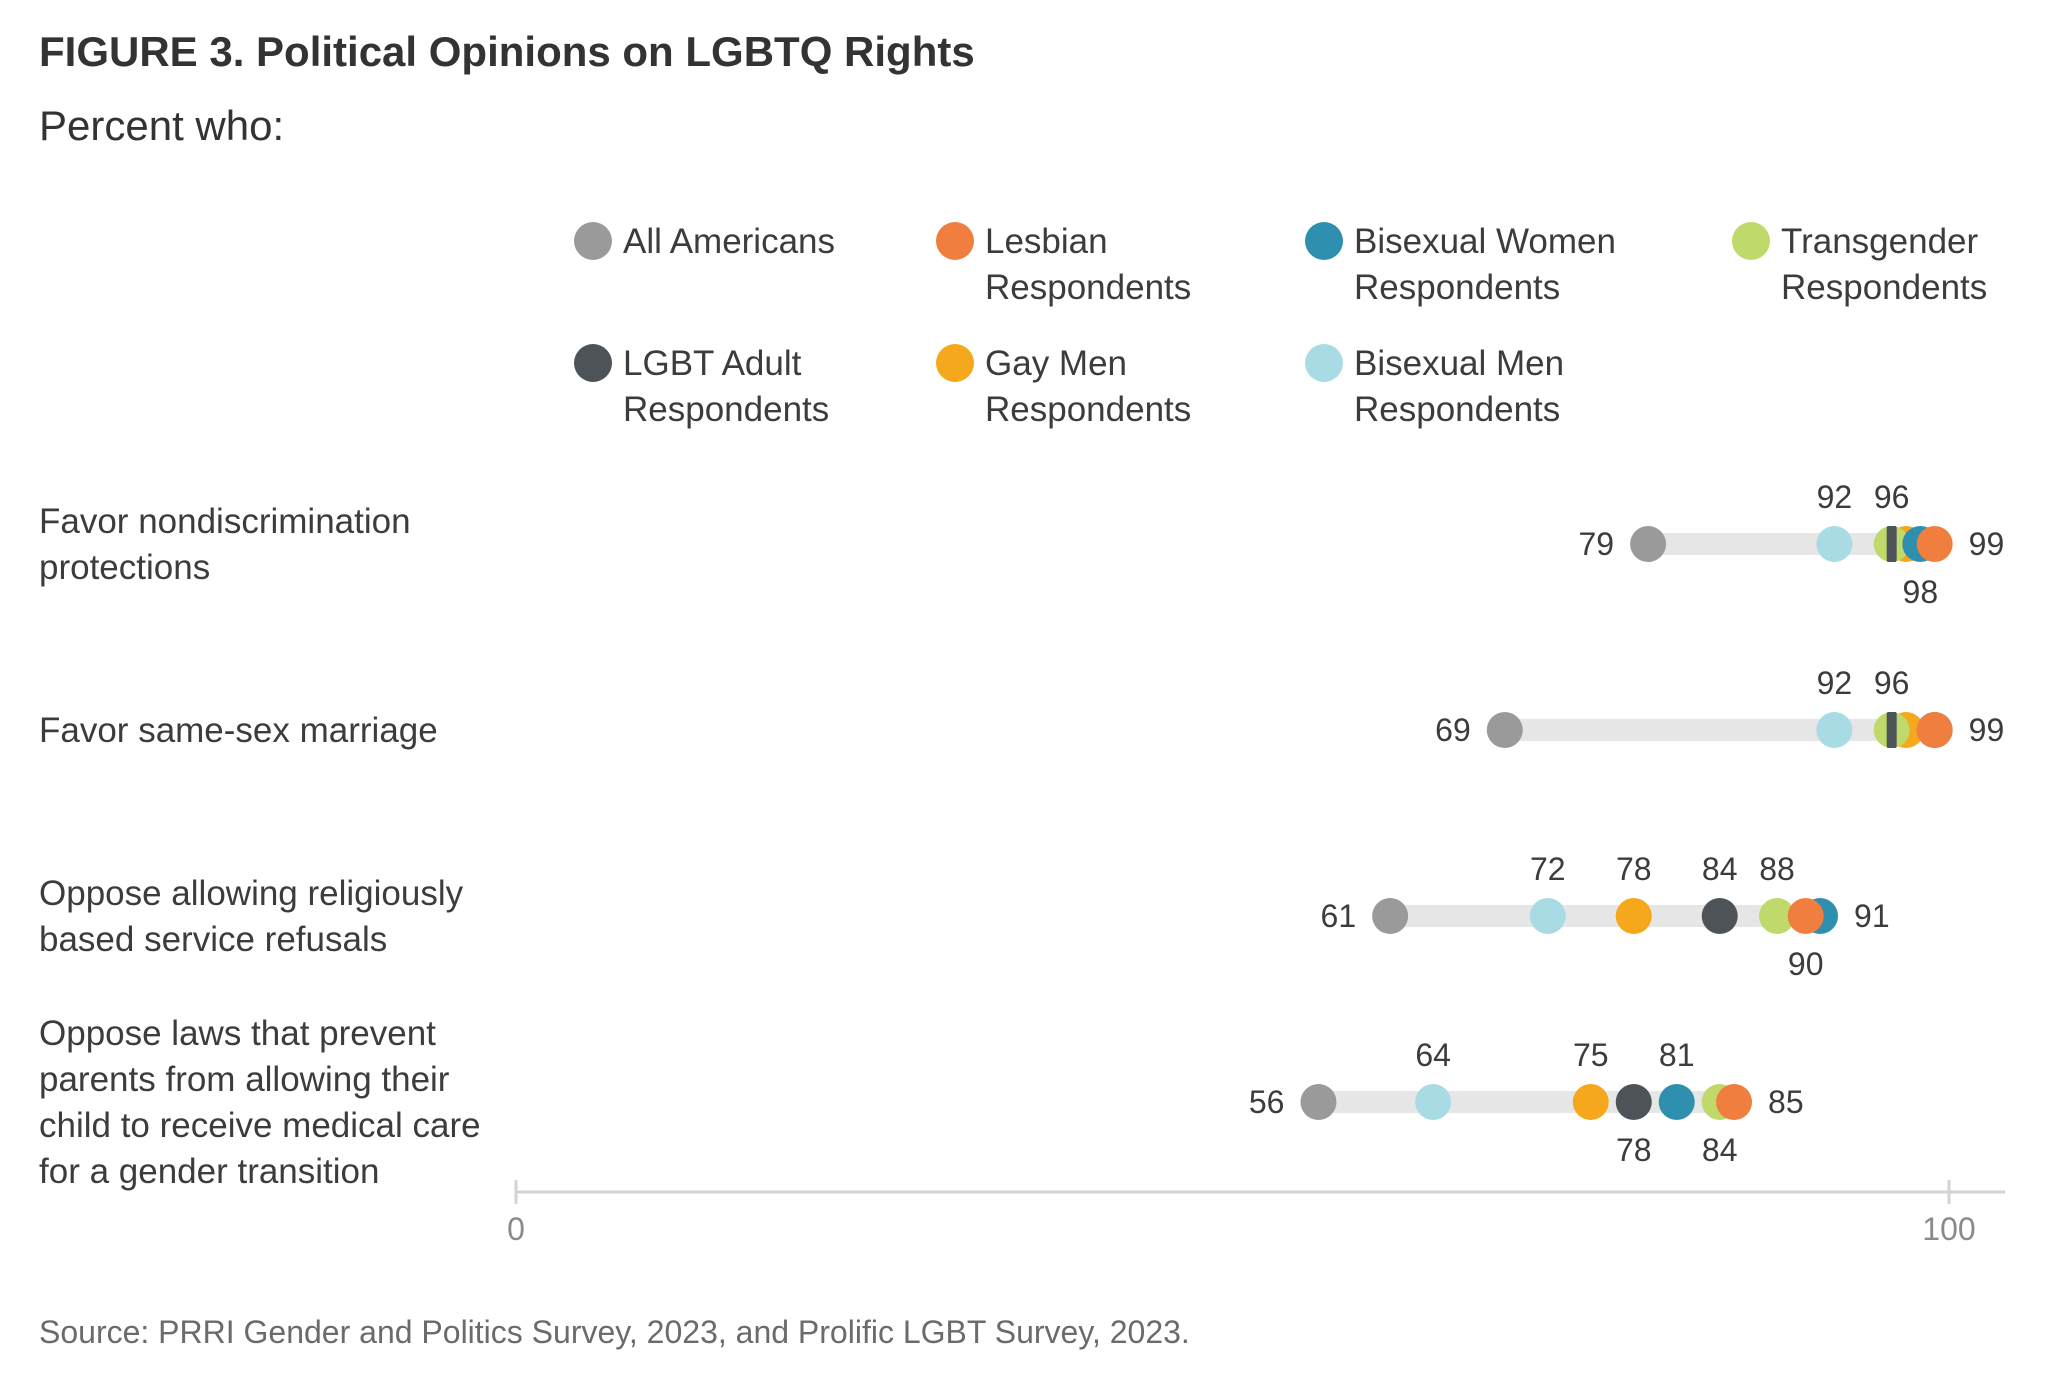 This screenshot has height=1378, width=2063. Describe the element at coordinates (1324, 241) in the screenshot. I see `legend-swatch-biwomen` at that location.